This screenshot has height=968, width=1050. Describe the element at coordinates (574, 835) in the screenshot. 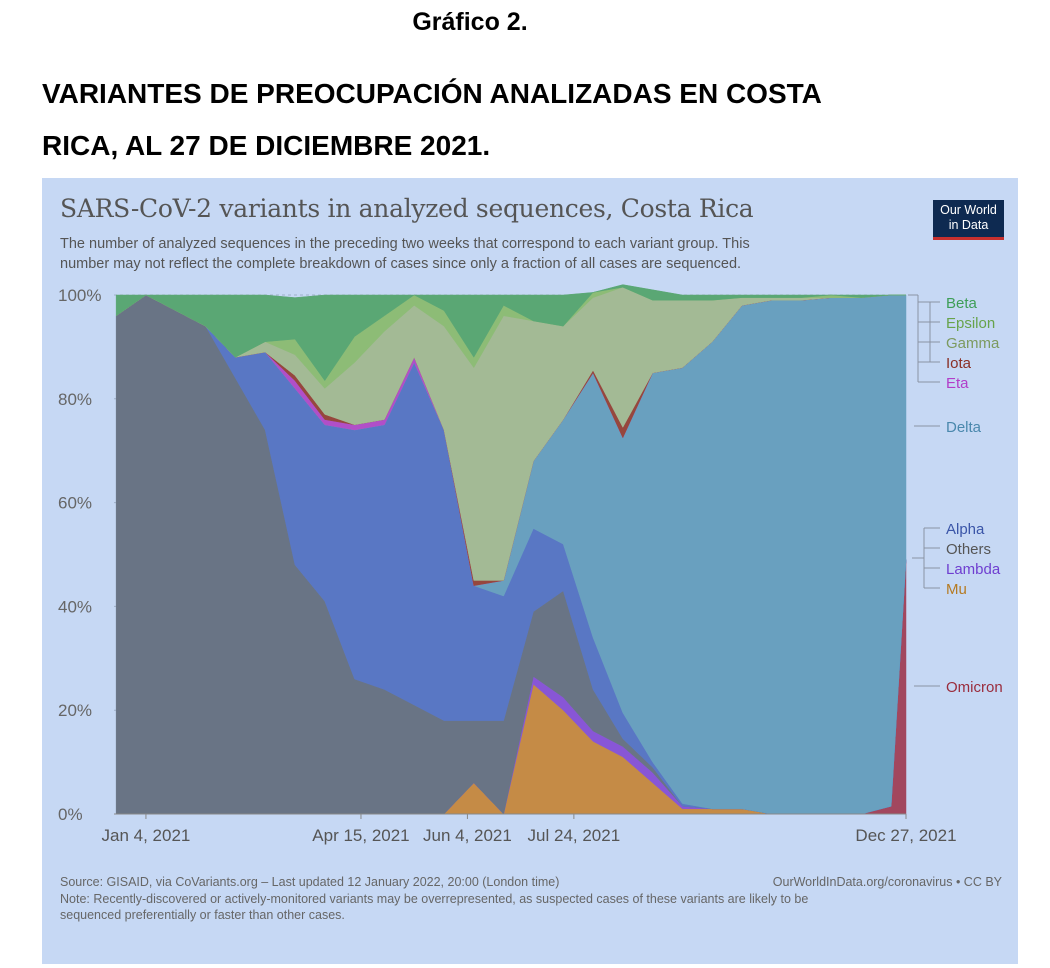

I see `x-tick-label: Jul 24, 2021` at that location.